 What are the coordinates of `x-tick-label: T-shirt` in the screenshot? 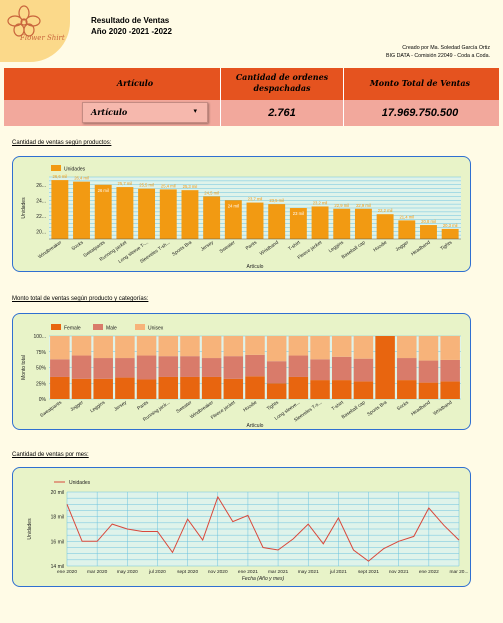 It's located at (338, 405).